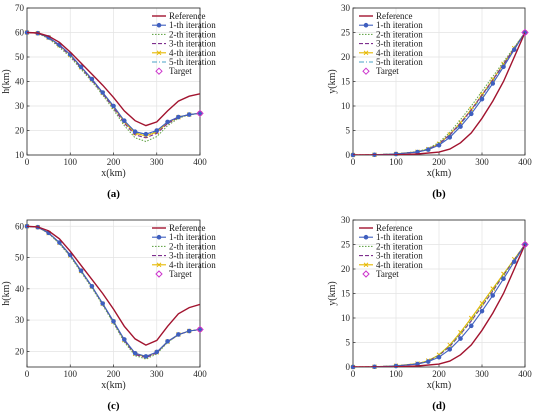 The height and width of the screenshot is (417, 550). What do you see at coordinates (394, 16) in the screenshot?
I see `legend-label-reference: Reference` at bounding box center [394, 16].